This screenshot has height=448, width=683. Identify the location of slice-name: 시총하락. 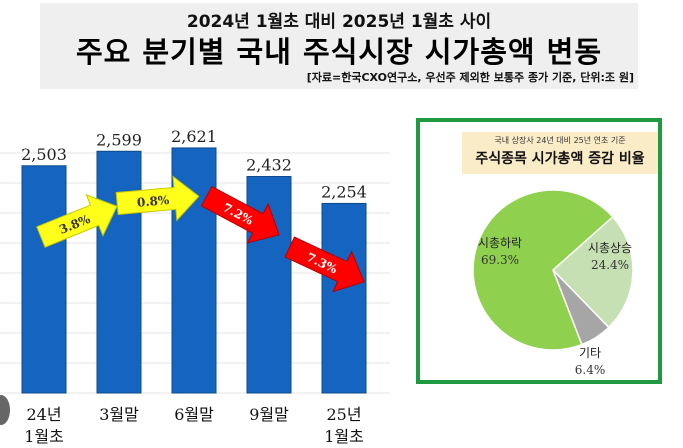
(500, 243).